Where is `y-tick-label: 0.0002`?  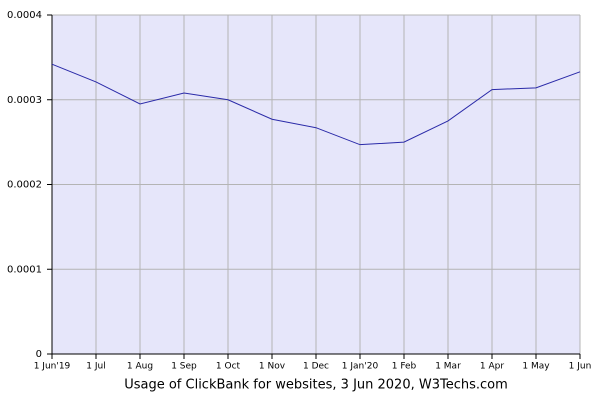
y-tick-label: 0.0002 is located at coordinates (24, 185).